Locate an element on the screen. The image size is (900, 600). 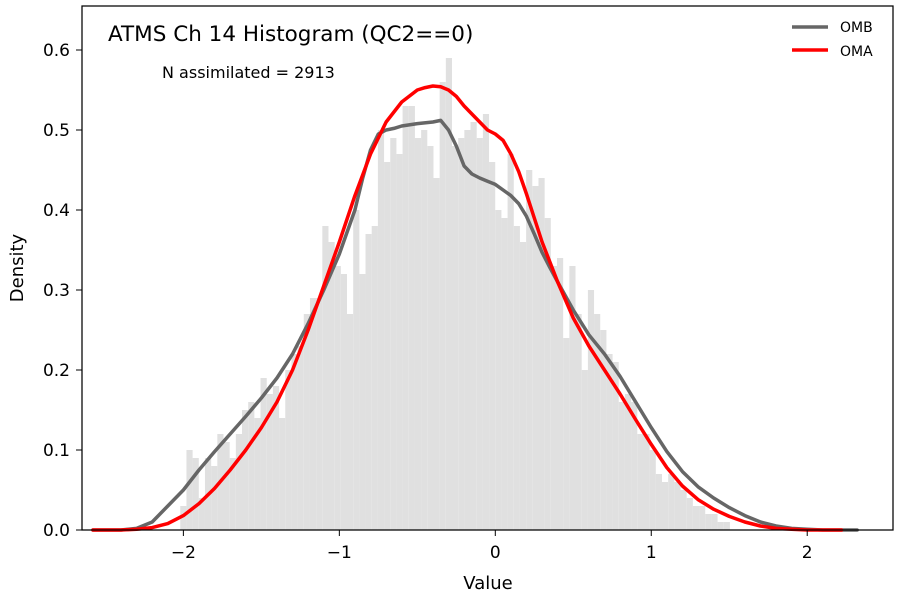
y-axis-ticks: 0.0 0.1 0.2 0.3 0.4 0.5 0.6 is located at coordinates (62, 291).